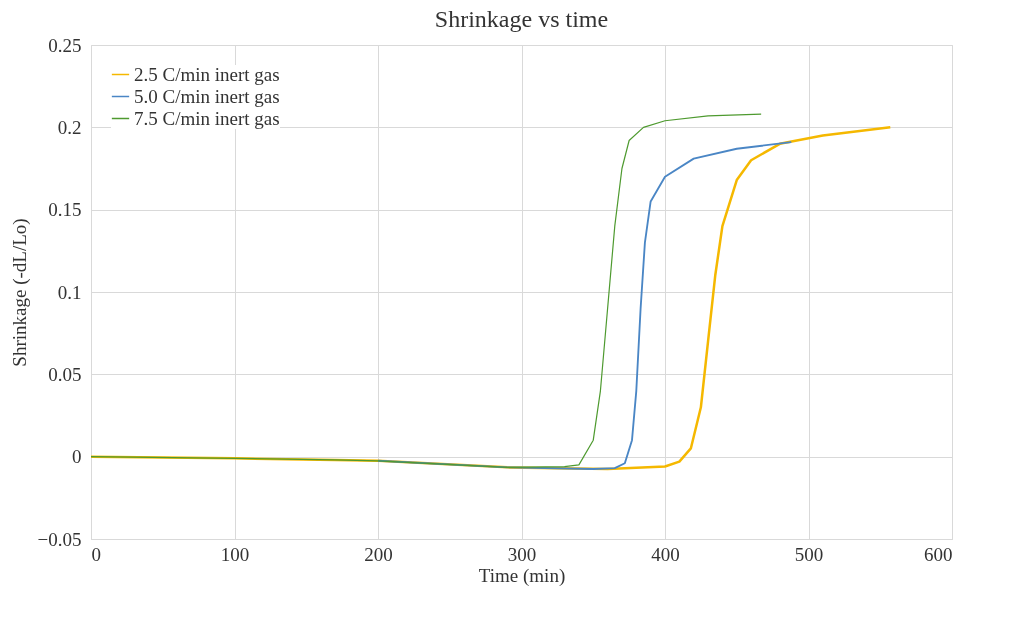  What do you see at coordinates (522, 575) in the screenshot?
I see `x-axis-title: Time (min)` at bounding box center [522, 575].